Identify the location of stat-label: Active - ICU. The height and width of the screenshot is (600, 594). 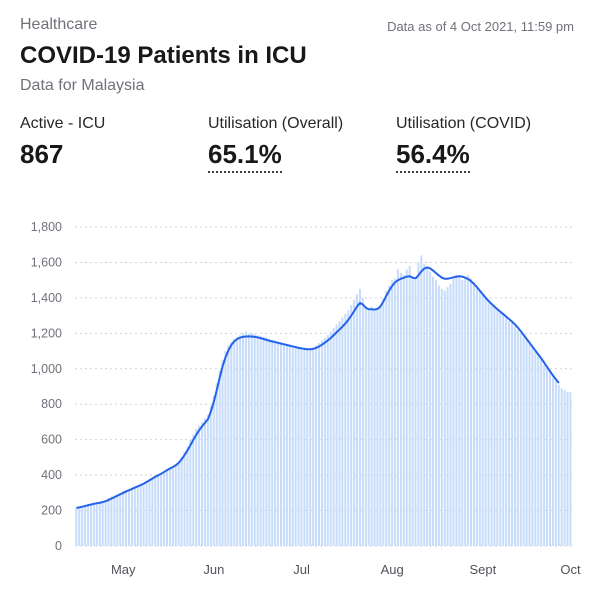
(63, 123).